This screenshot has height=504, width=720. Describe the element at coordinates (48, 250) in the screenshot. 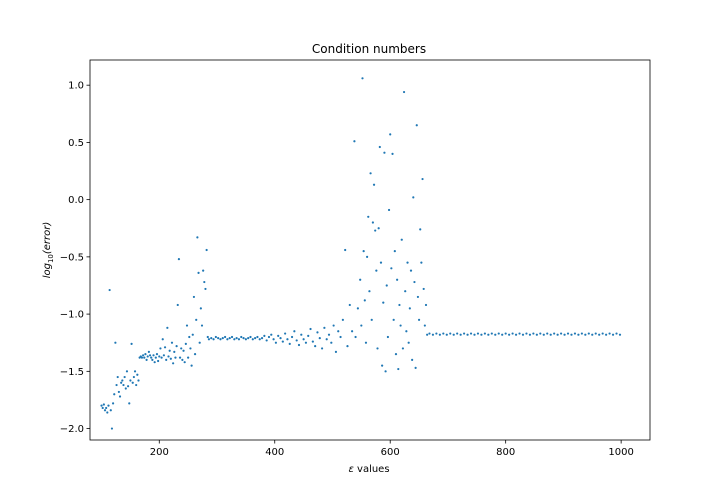

I see `y-axis-label: log10(error)` at that location.